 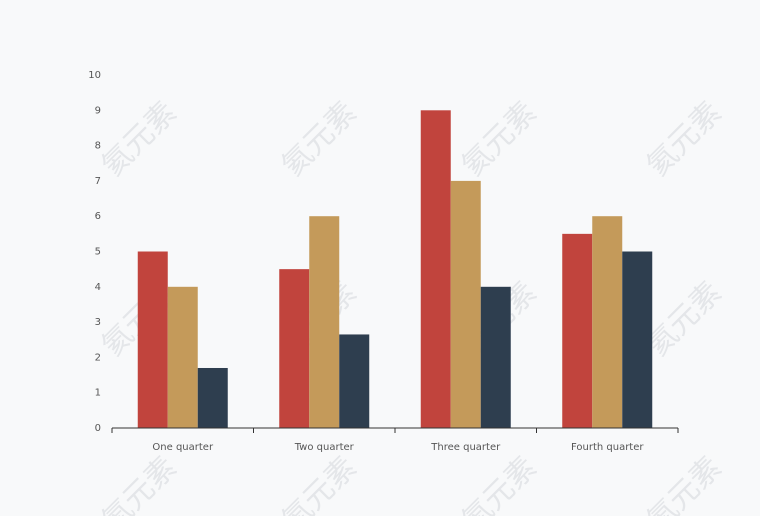 What do you see at coordinates (465, 447) in the screenshot?
I see `x-tick-label: Three quarter` at bounding box center [465, 447].